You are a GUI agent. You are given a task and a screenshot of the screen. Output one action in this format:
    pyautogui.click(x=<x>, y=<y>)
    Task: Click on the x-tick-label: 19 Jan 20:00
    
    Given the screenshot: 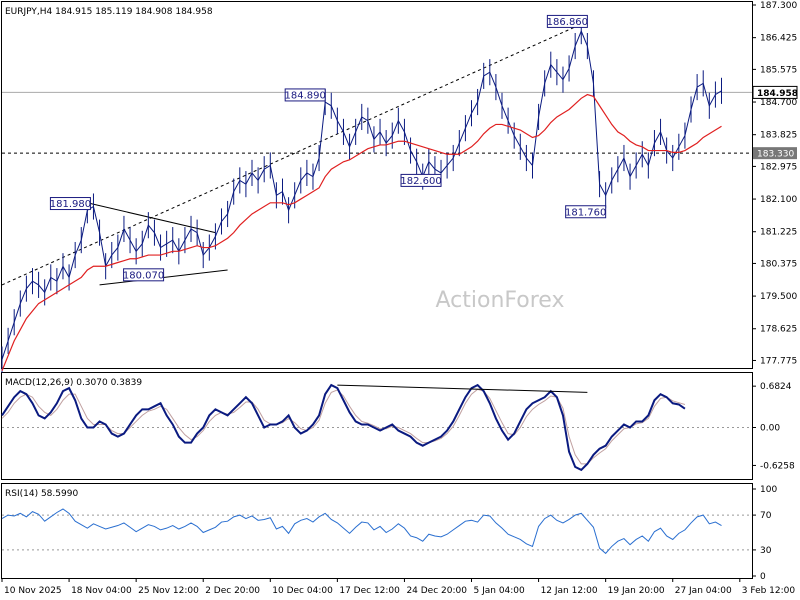 What is the action you would take?
    pyautogui.click(x=636, y=591)
    